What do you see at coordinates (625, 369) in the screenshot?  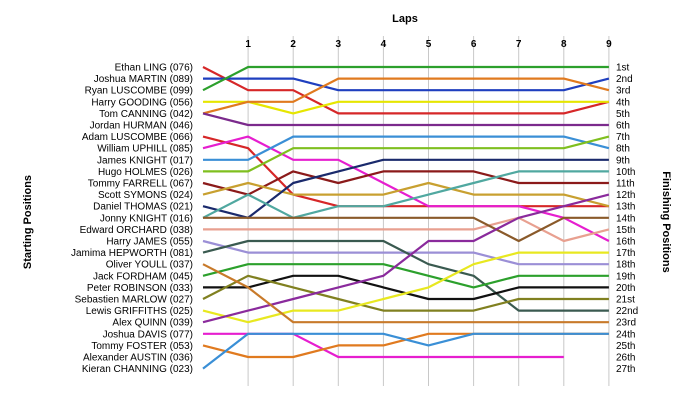 I see `finishing-position-label: 27th` at bounding box center [625, 369].